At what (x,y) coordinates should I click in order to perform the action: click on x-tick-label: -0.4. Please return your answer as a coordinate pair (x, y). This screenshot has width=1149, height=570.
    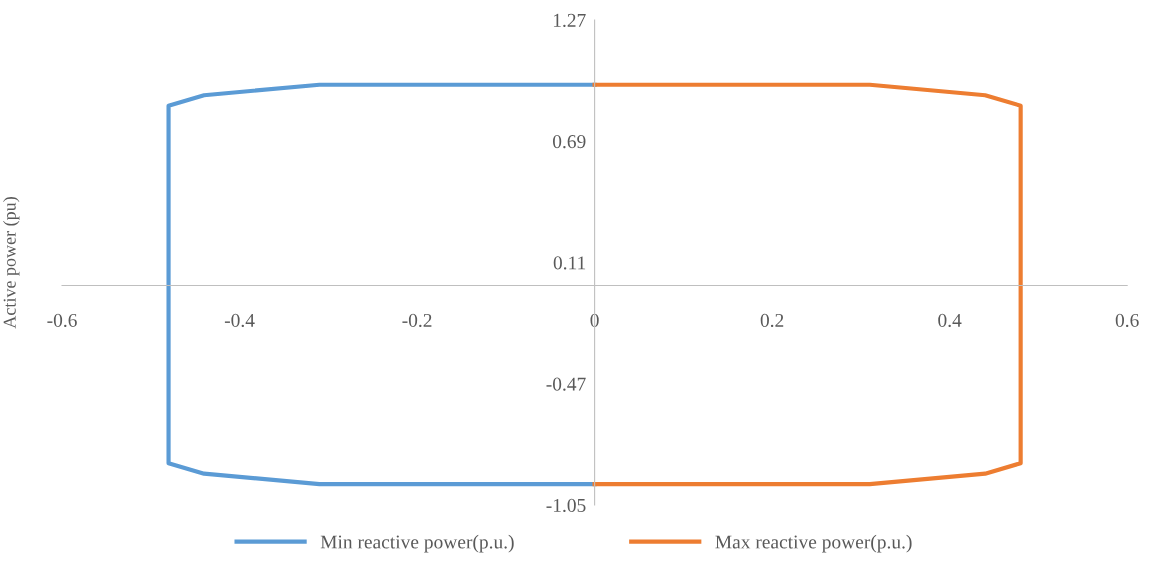
    Looking at the image, I should click on (239, 320).